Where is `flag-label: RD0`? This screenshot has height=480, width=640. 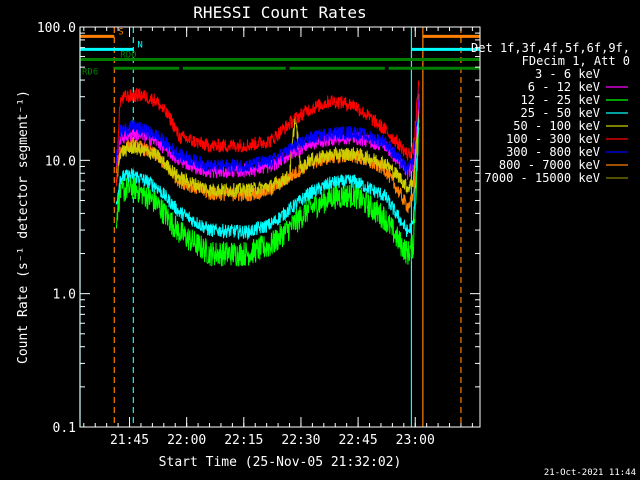 flag-label: RD0 is located at coordinates (128, 56).